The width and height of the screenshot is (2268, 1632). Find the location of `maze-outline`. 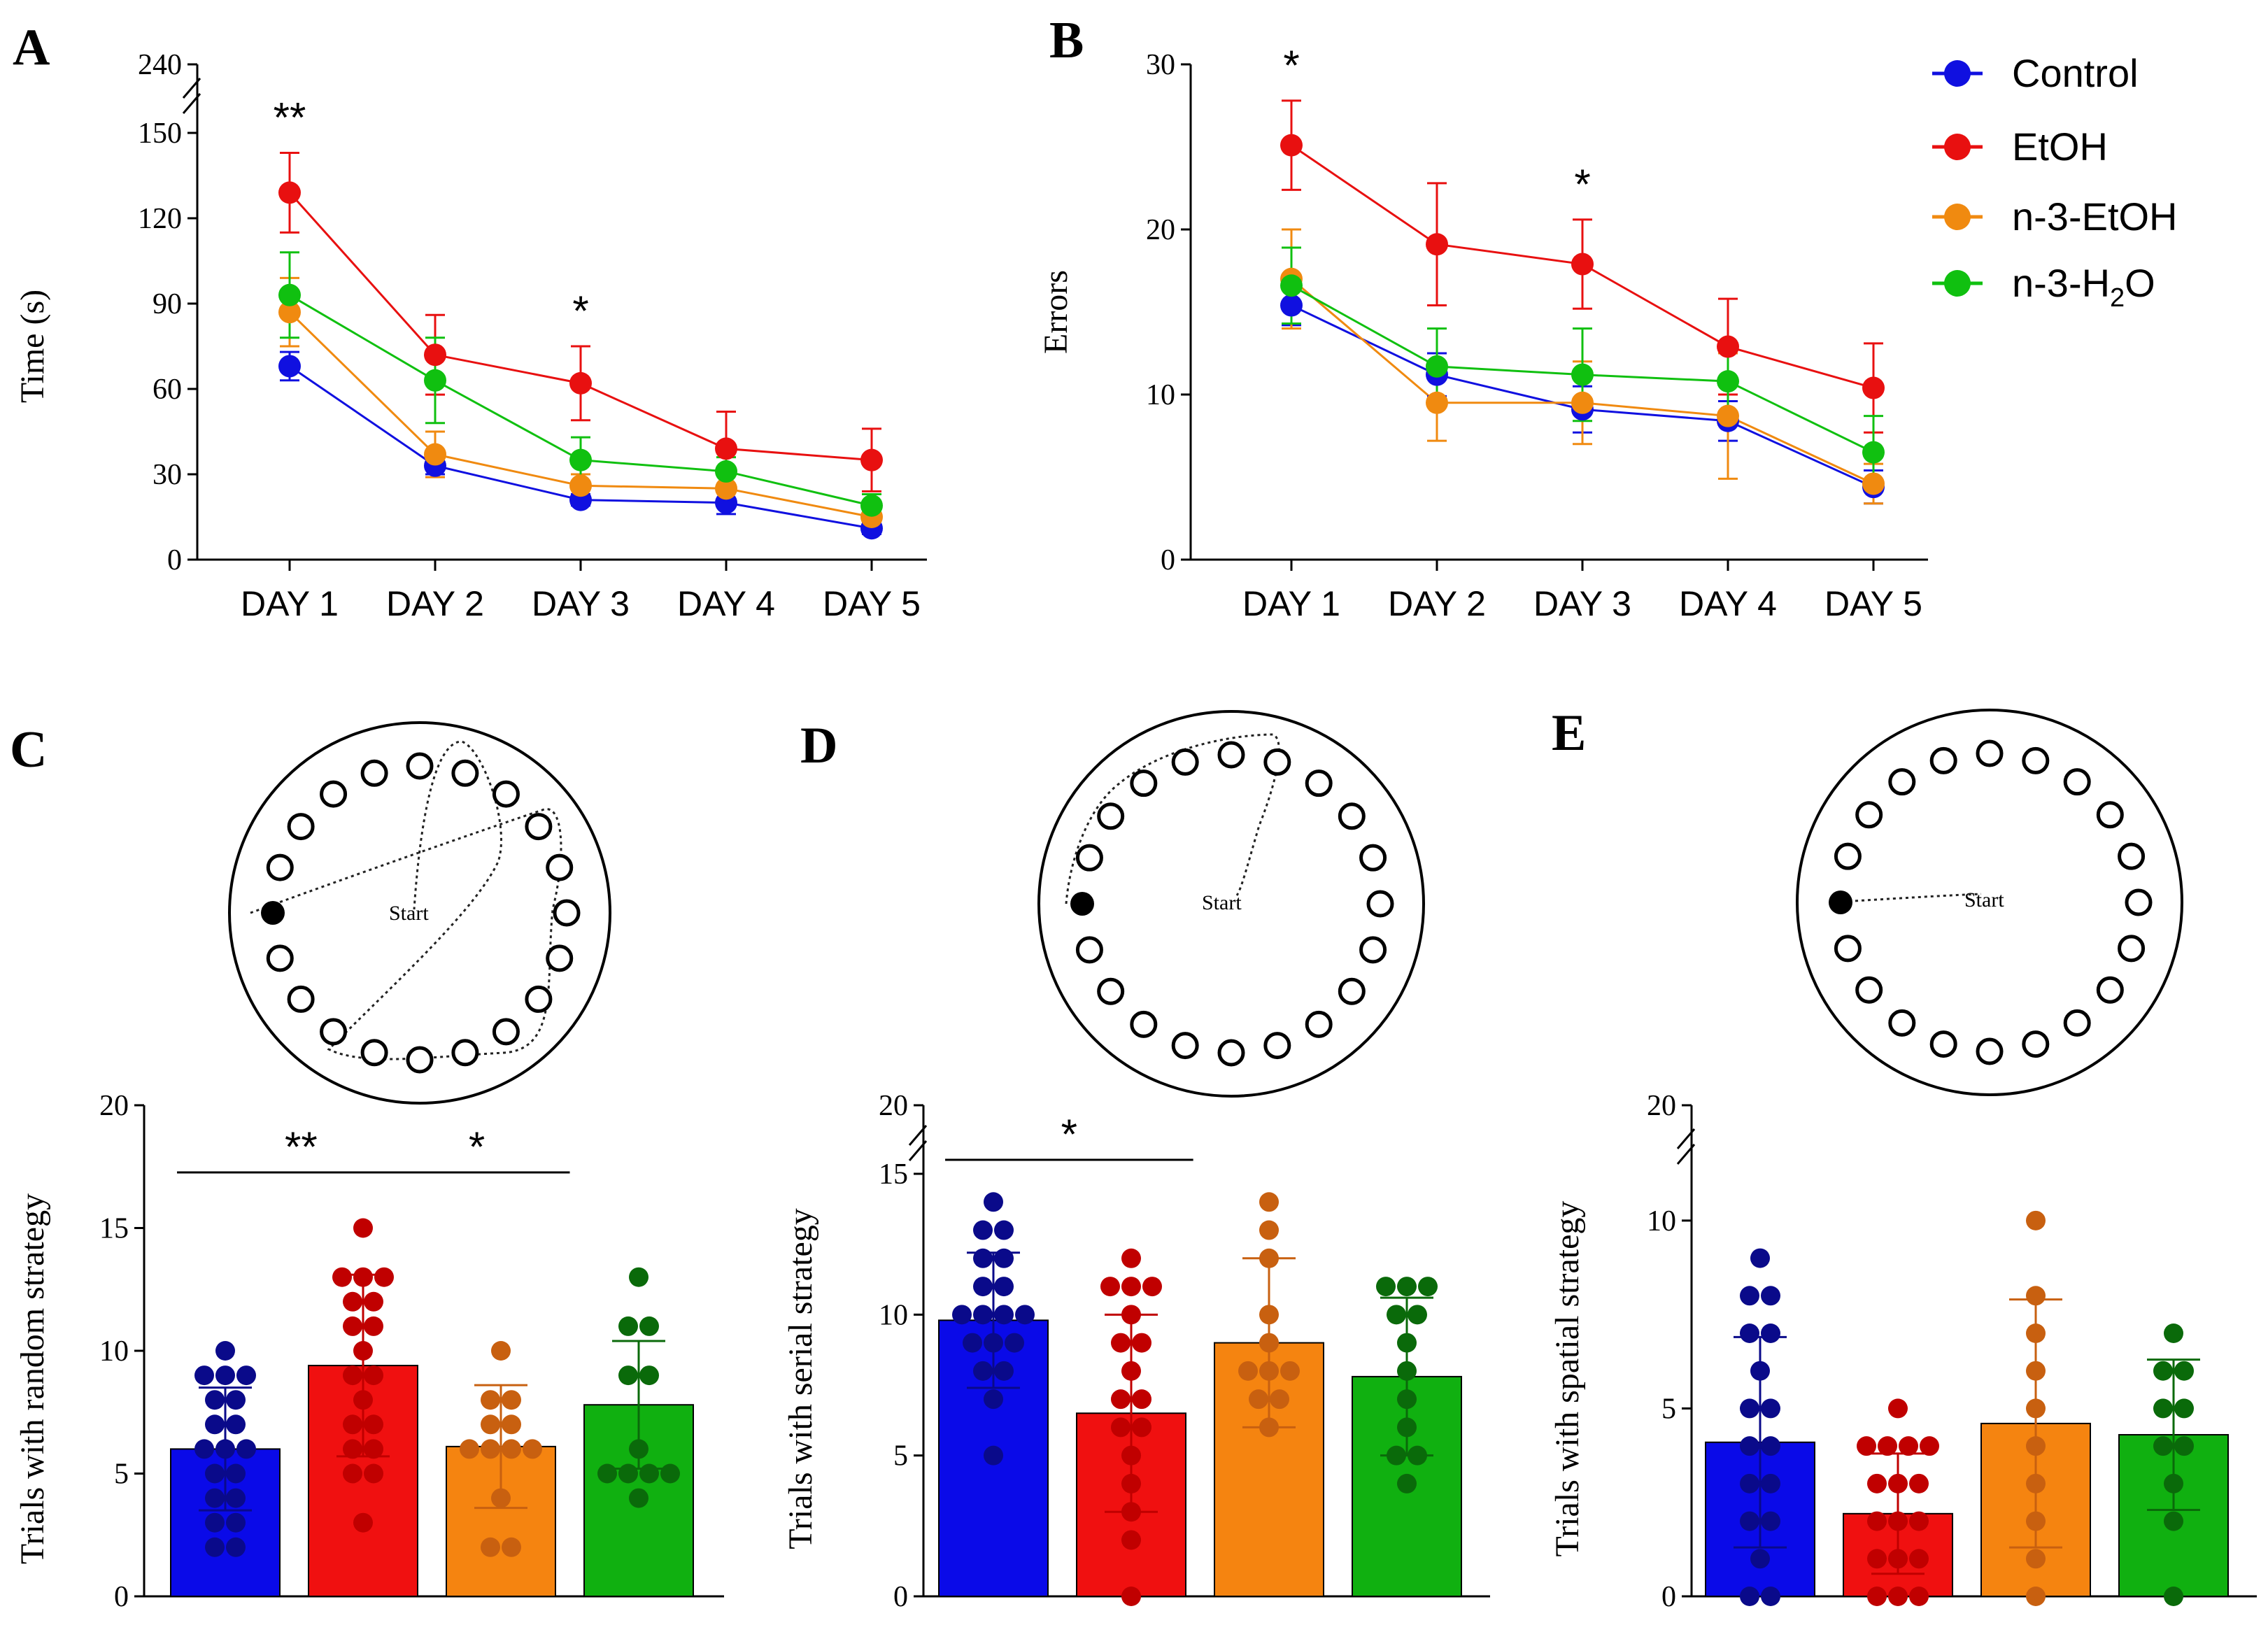

maze-outline is located at coordinates (1231, 904).